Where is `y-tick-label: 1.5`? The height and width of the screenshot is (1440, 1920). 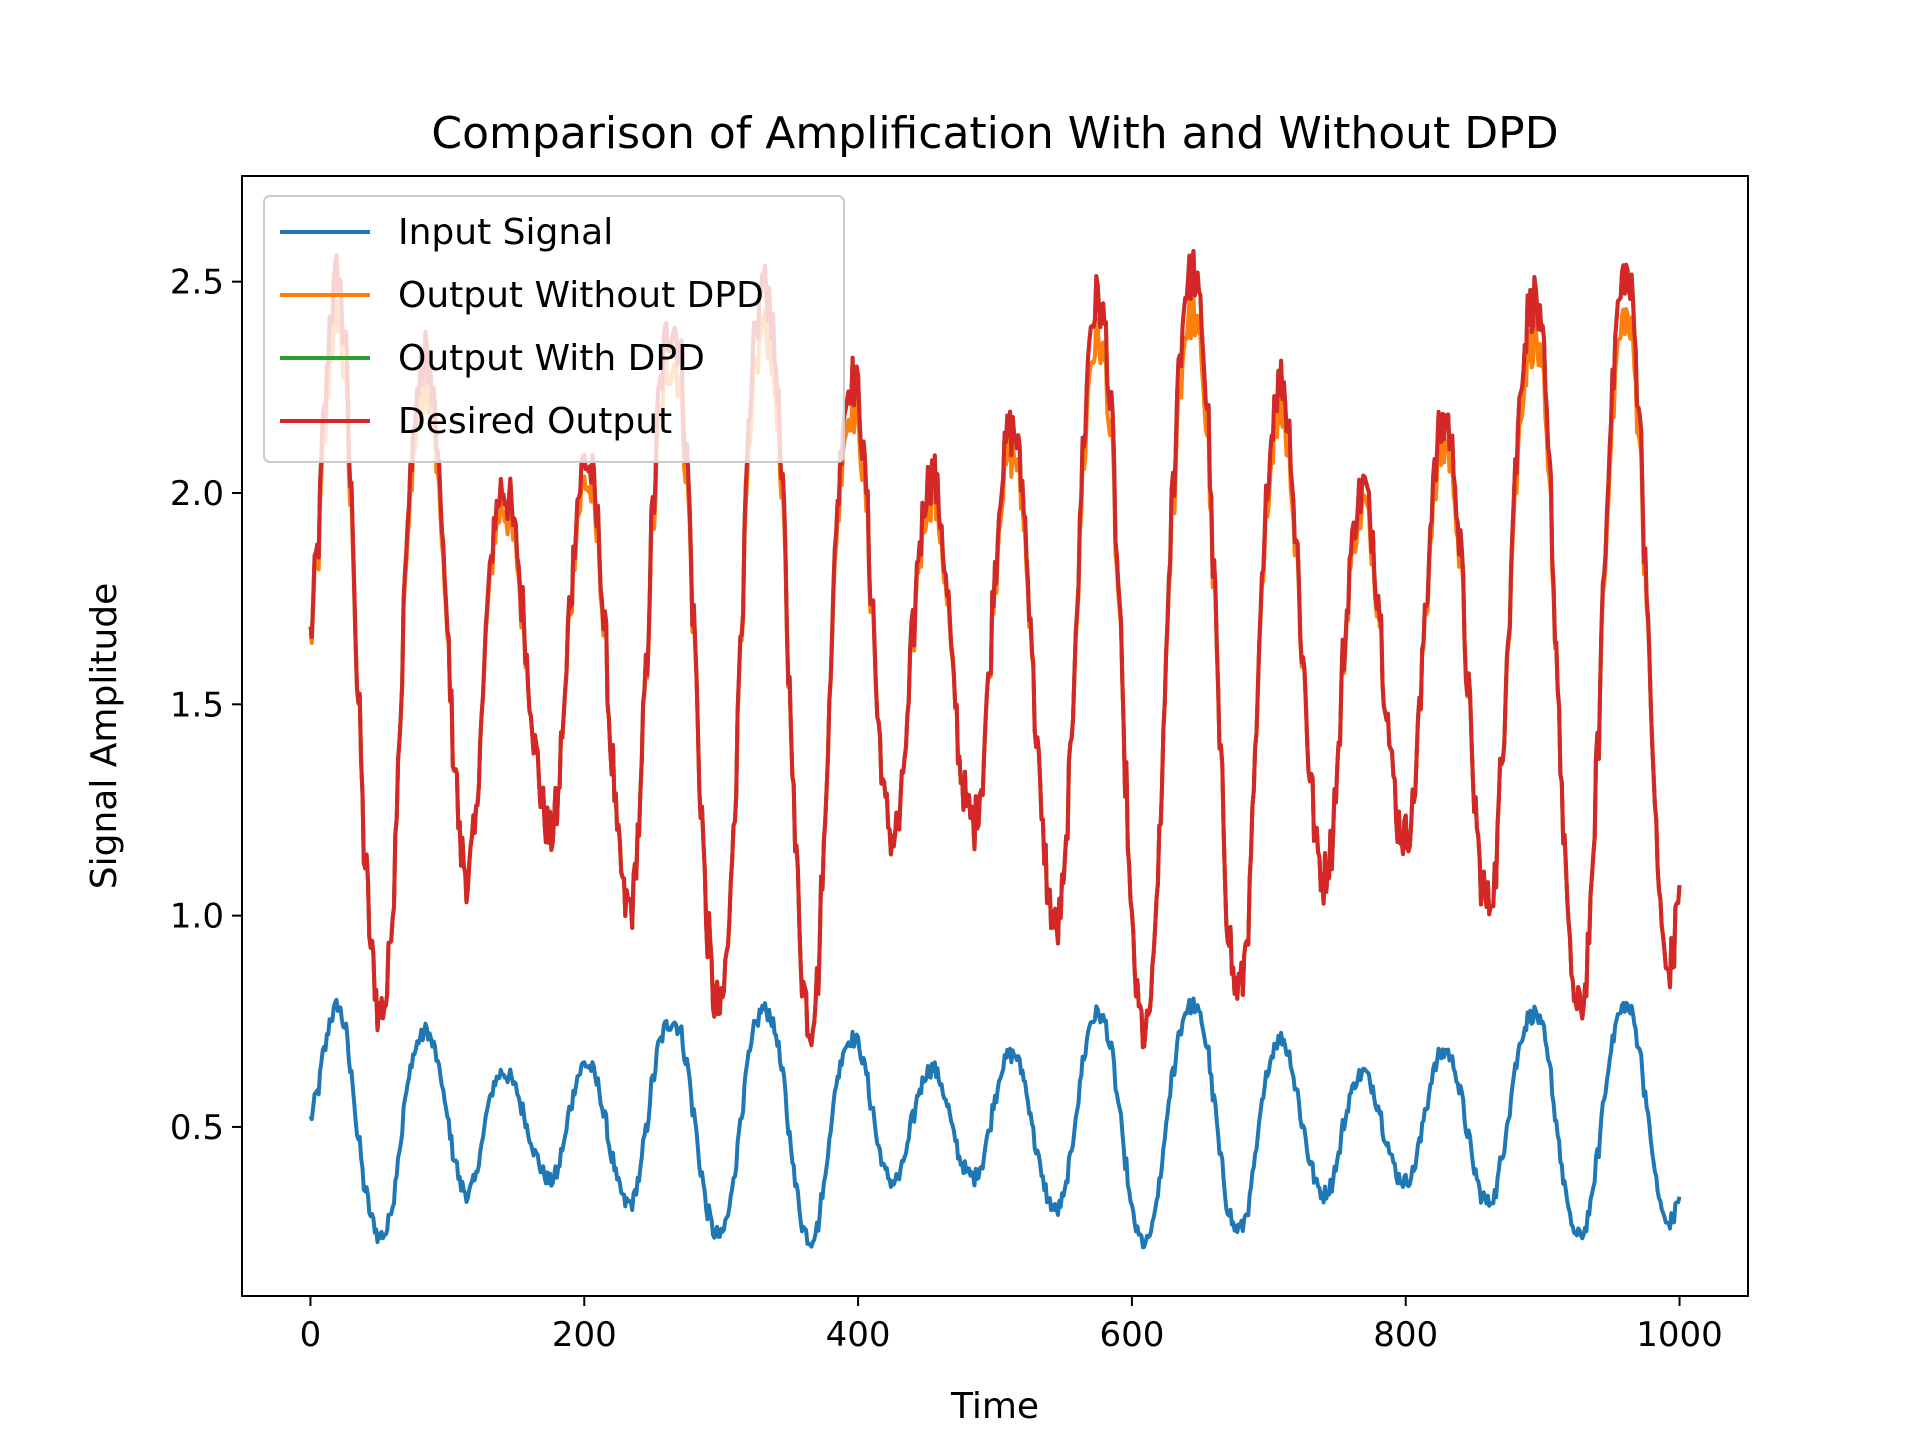
y-tick-label: 1.5 is located at coordinates (197, 705).